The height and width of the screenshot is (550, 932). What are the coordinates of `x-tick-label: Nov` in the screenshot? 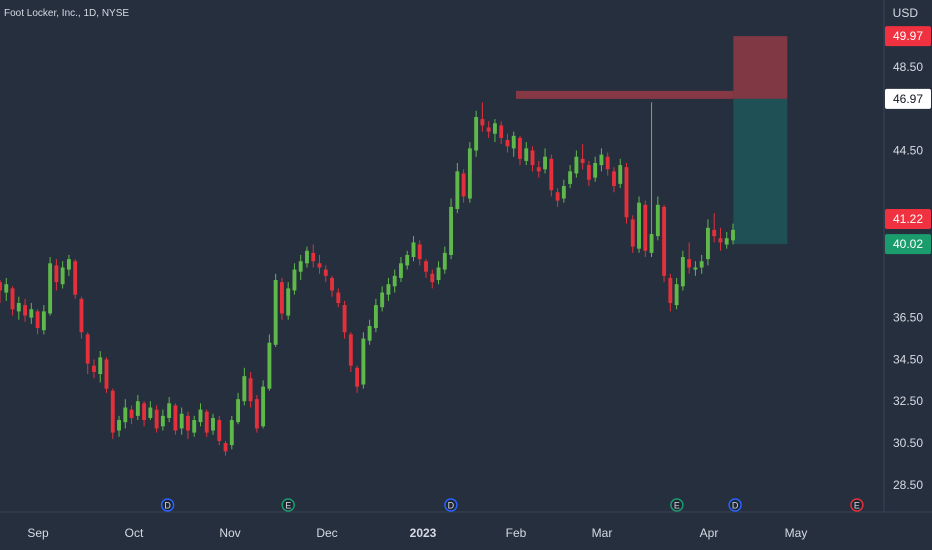 It's located at (229, 533).